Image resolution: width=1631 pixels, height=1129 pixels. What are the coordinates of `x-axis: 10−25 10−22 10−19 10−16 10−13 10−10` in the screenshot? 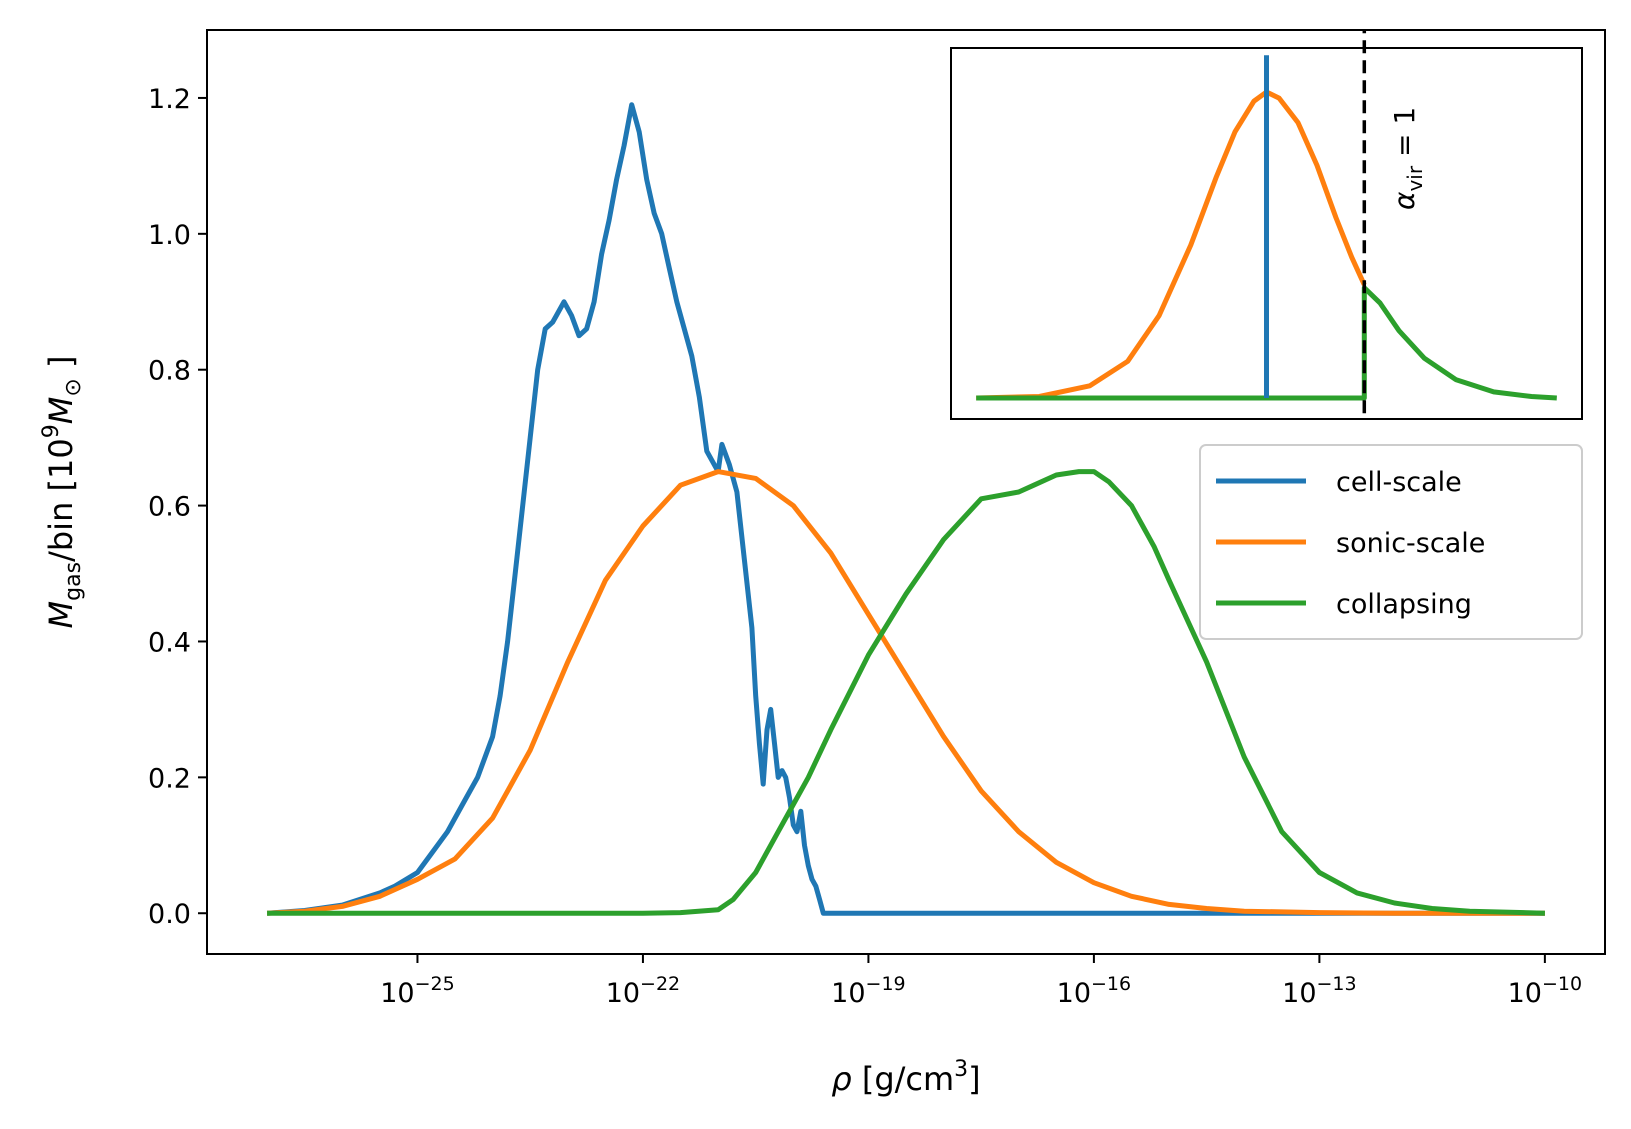 It's located at (981, 981).